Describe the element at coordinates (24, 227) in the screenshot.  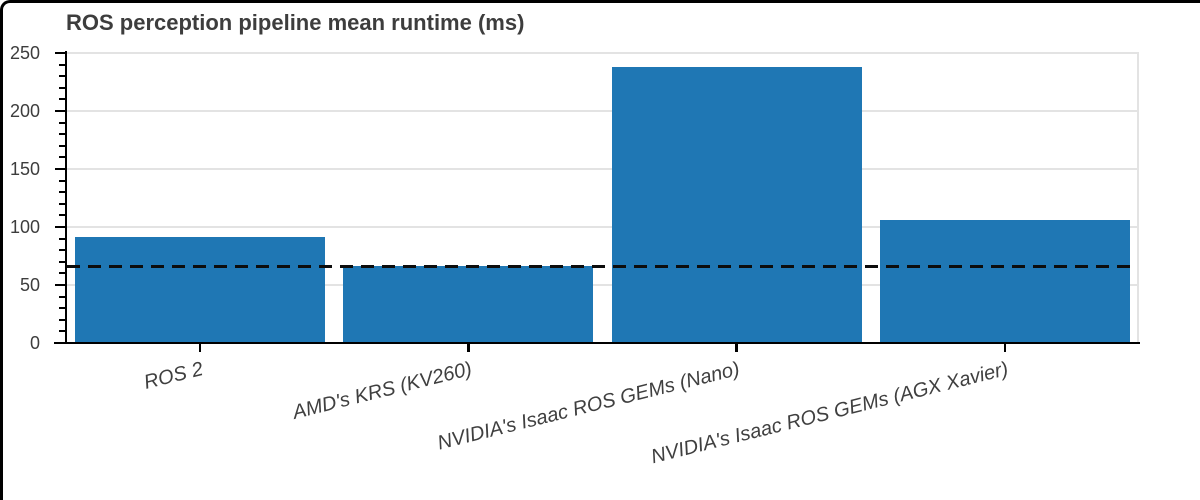
I see `y-tick-label: 100` at that location.